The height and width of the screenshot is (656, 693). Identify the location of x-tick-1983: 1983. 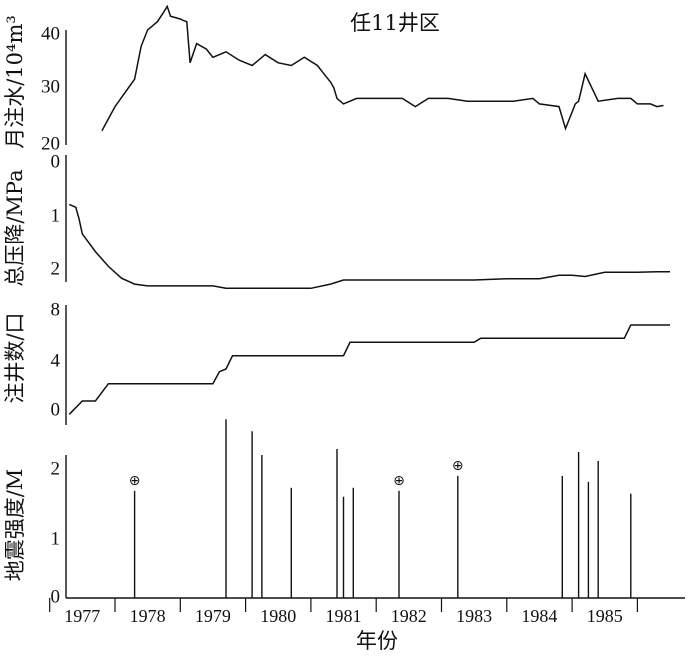
(474, 616).